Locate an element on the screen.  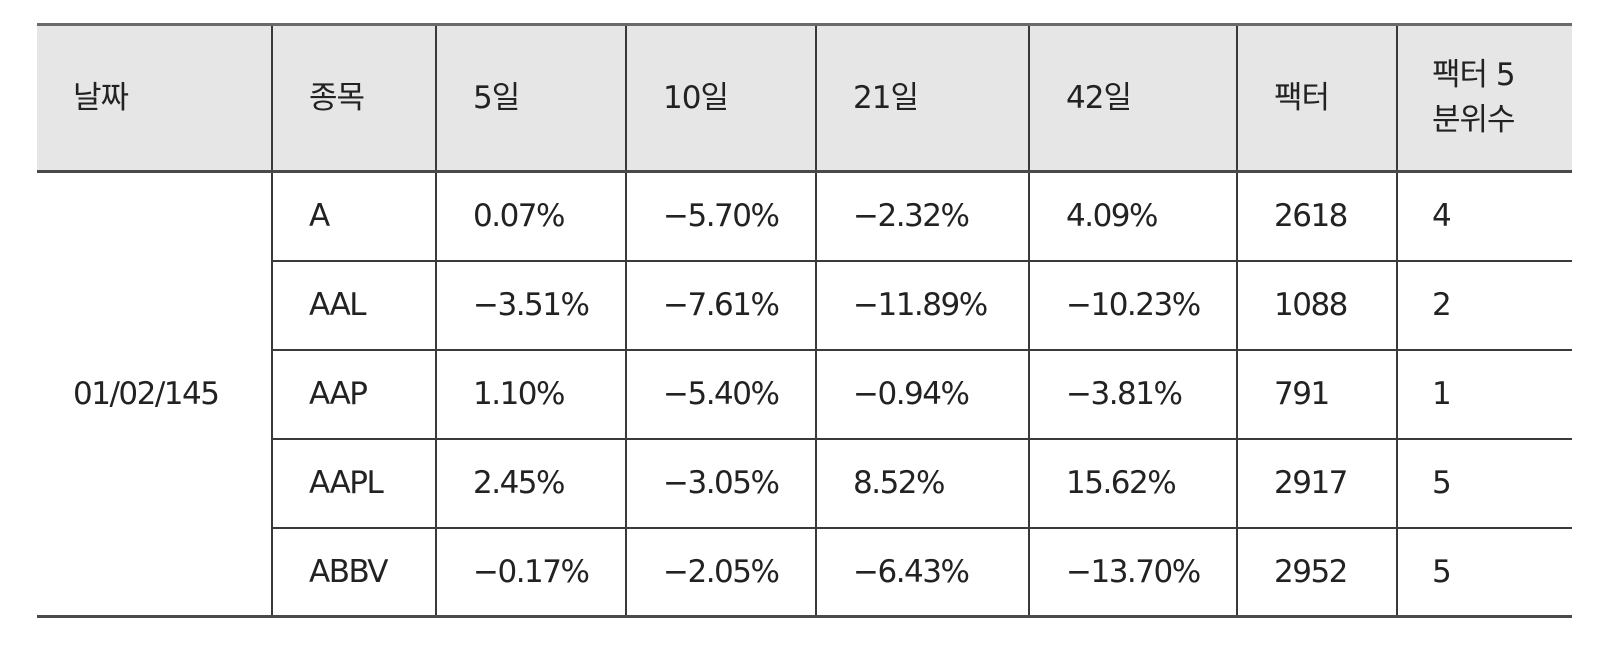
return-5-day-cell: −3.51% is located at coordinates (530, 305).